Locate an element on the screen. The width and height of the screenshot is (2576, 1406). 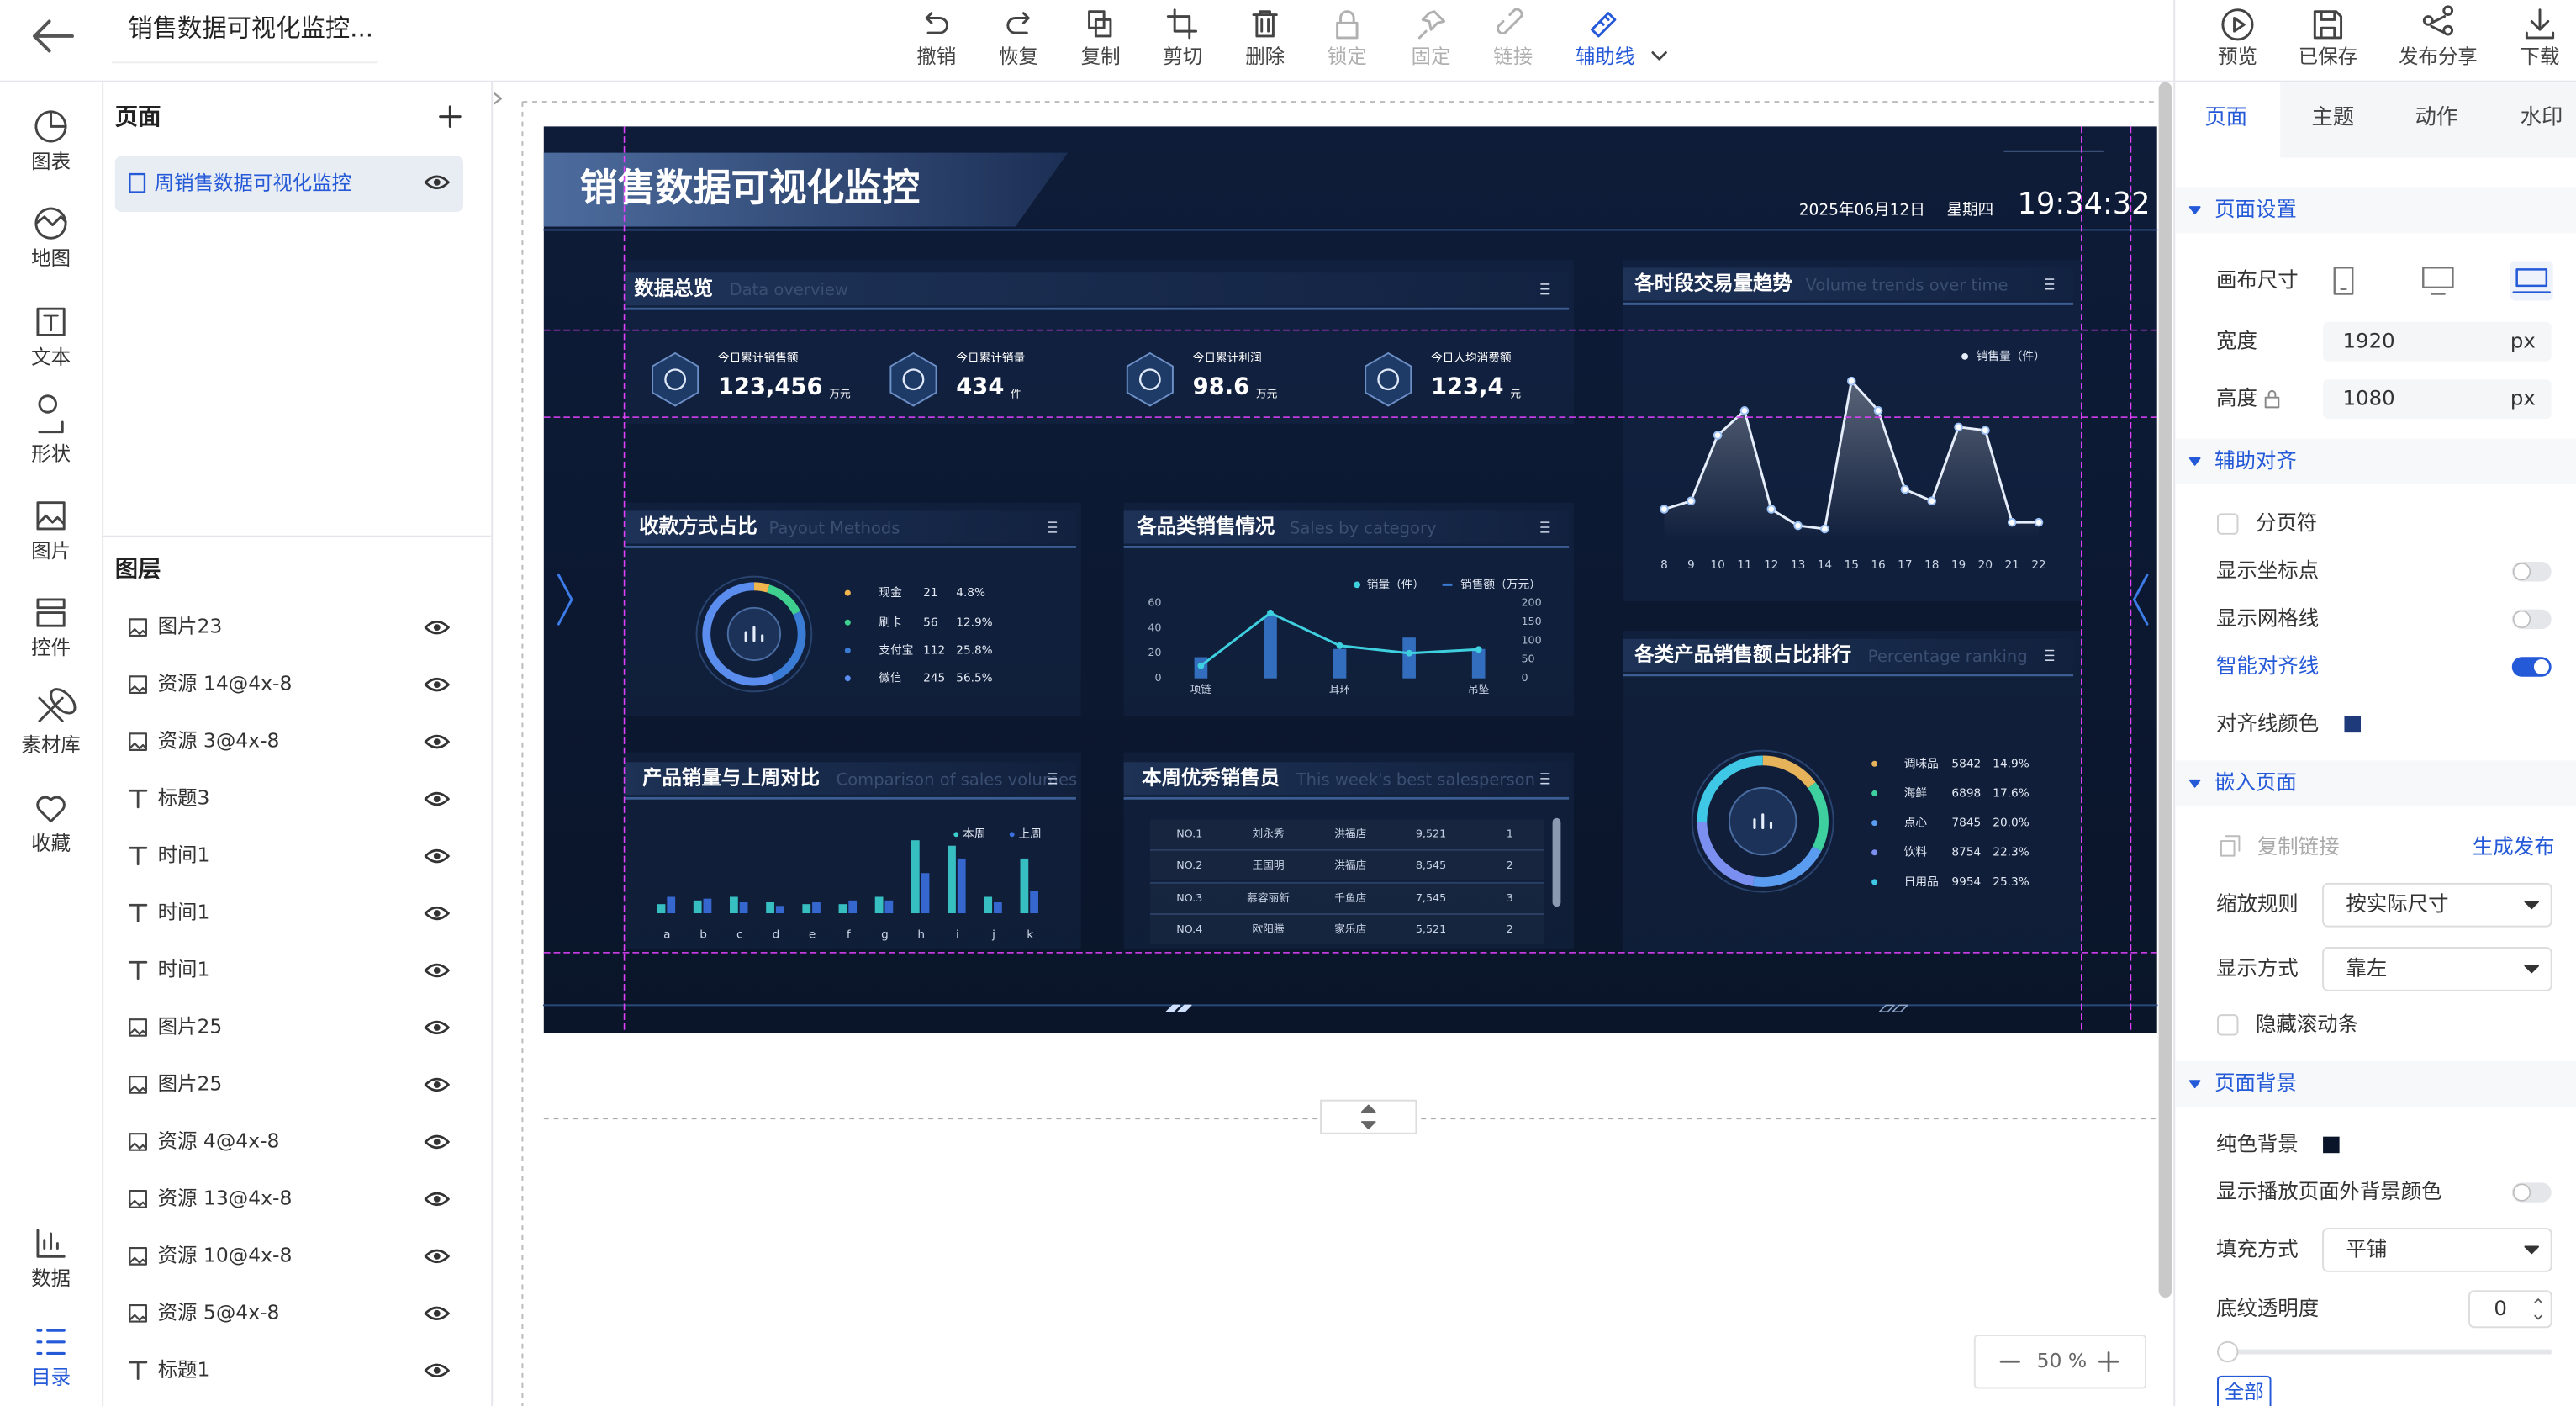
tool-button: 删除 is located at coordinates (1265, 57).